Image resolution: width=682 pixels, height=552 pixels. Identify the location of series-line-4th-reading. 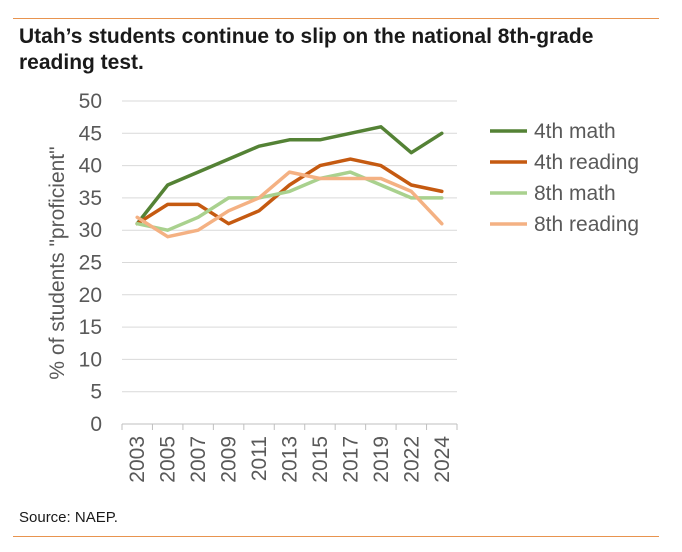
(289, 191).